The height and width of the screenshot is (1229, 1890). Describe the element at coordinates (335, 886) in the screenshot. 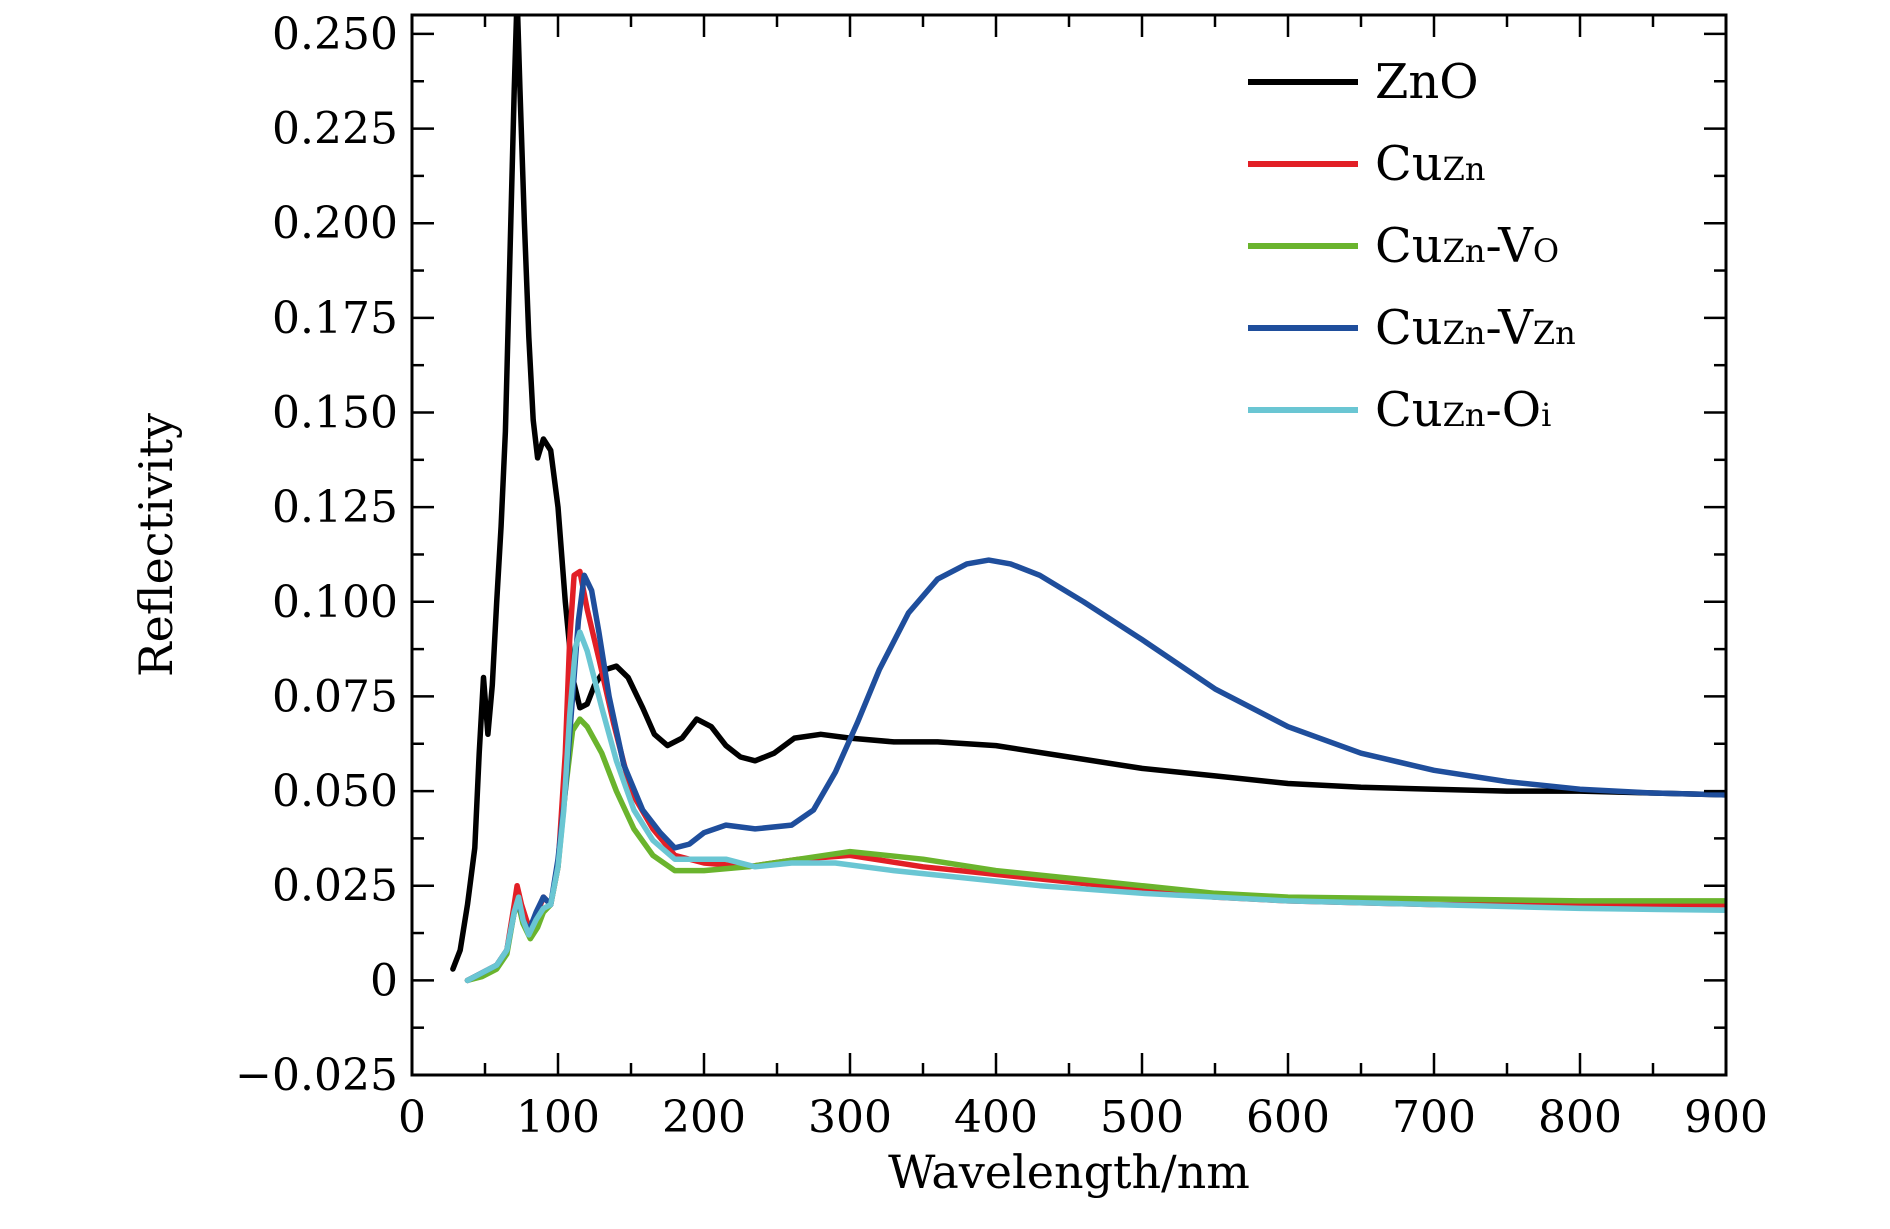

I see `y-tick-label: 0.025` at that location.